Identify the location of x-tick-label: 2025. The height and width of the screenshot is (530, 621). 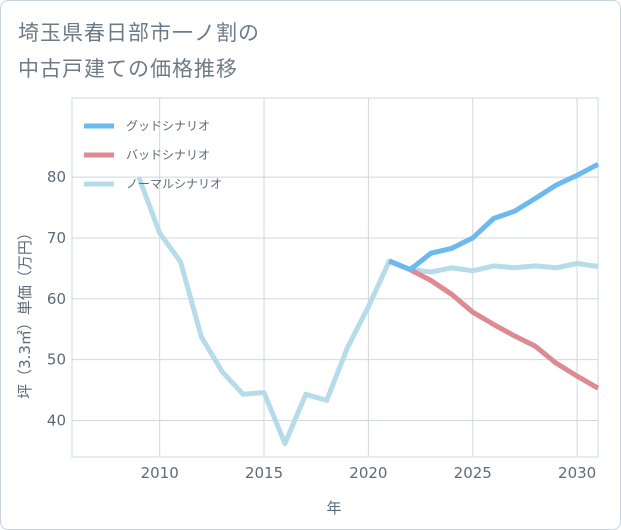
(473, 473).